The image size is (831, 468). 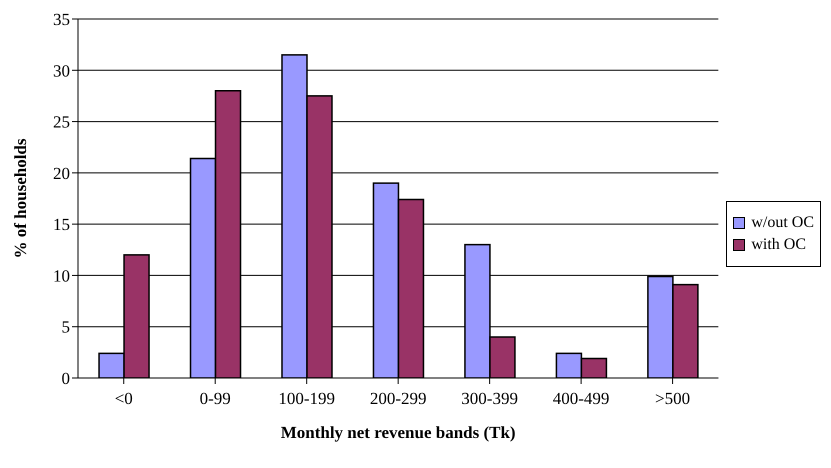 What do you see at coordinates (489, 398) in the screenshot?
I see `x-tick-label: 300-399` at bounding box center [489, 398].